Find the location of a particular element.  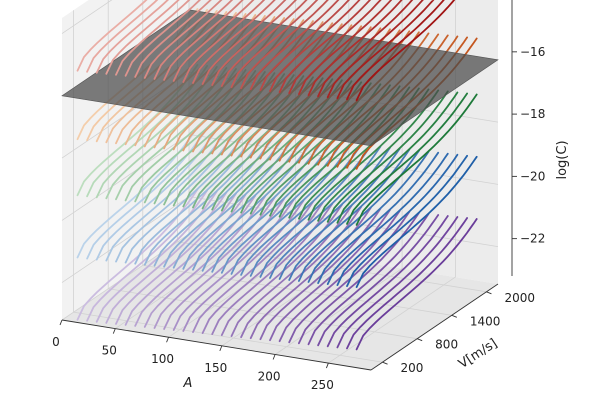

z-tick-label: −16 is located at coordinates (532, 52).